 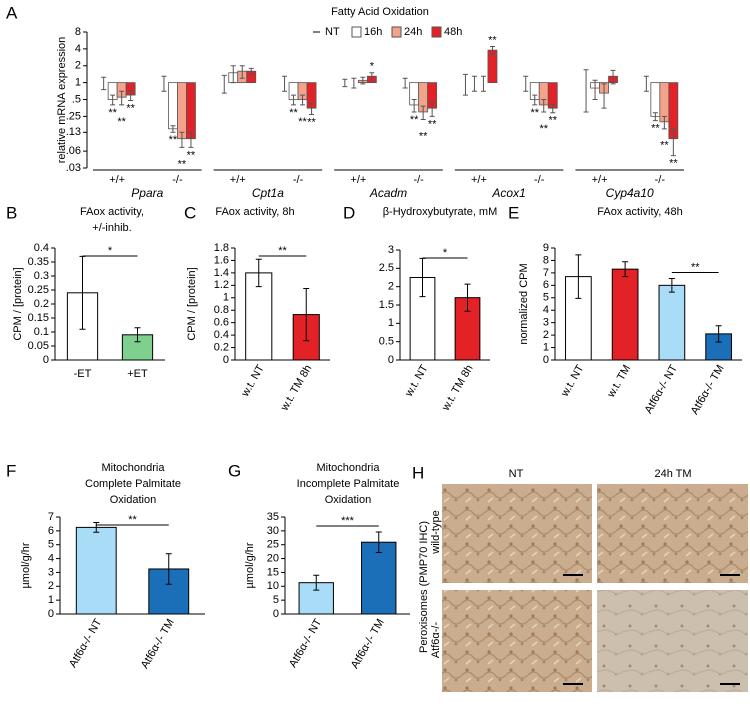 I want to click on chart-title: FAox activity,, so click(x=112, y=212).